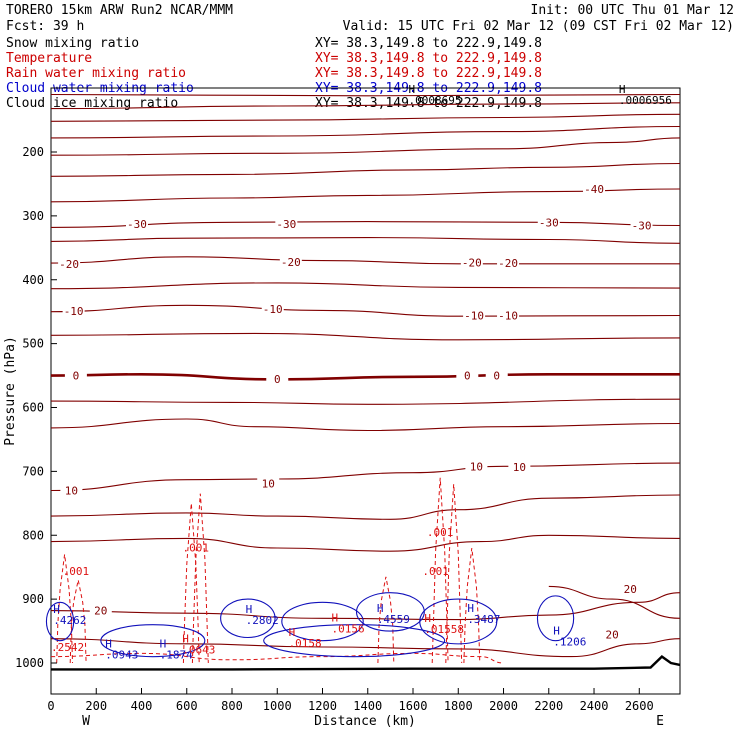 This screenshot has width=740, height=740. What do you see at coordinates (50, 706) in the screenshot?
I see `x-tick-label: 0` at bounding box center [50, 706].